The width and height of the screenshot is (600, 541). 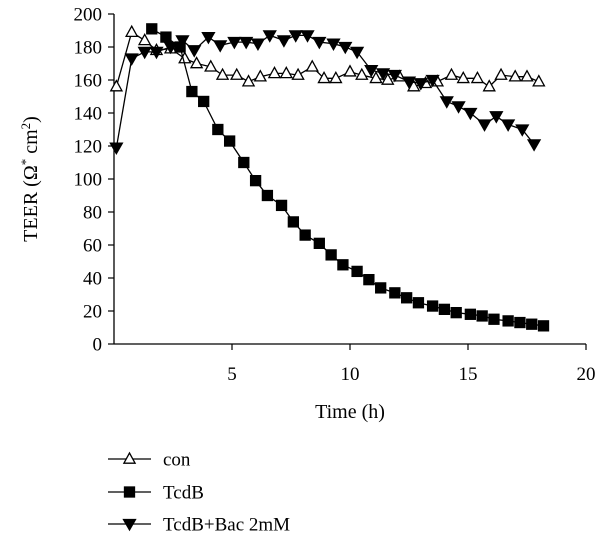 I want to click on x-tick-label: 20, so click(x=586, y=374).